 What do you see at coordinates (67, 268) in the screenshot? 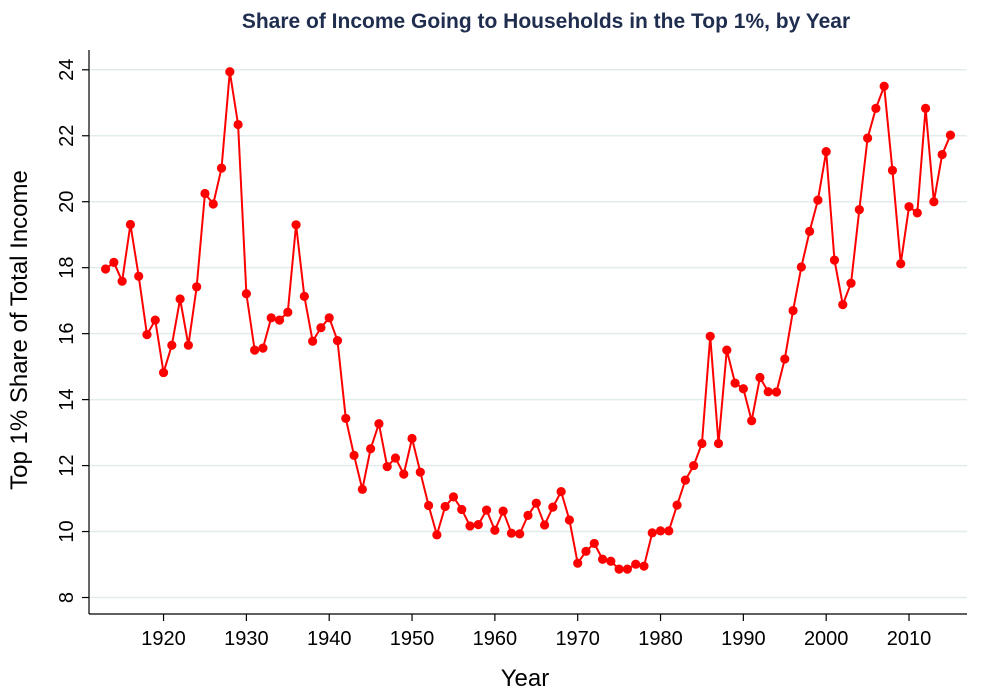
I see `y-tick-label: 18` at bounding box center [67, 268].